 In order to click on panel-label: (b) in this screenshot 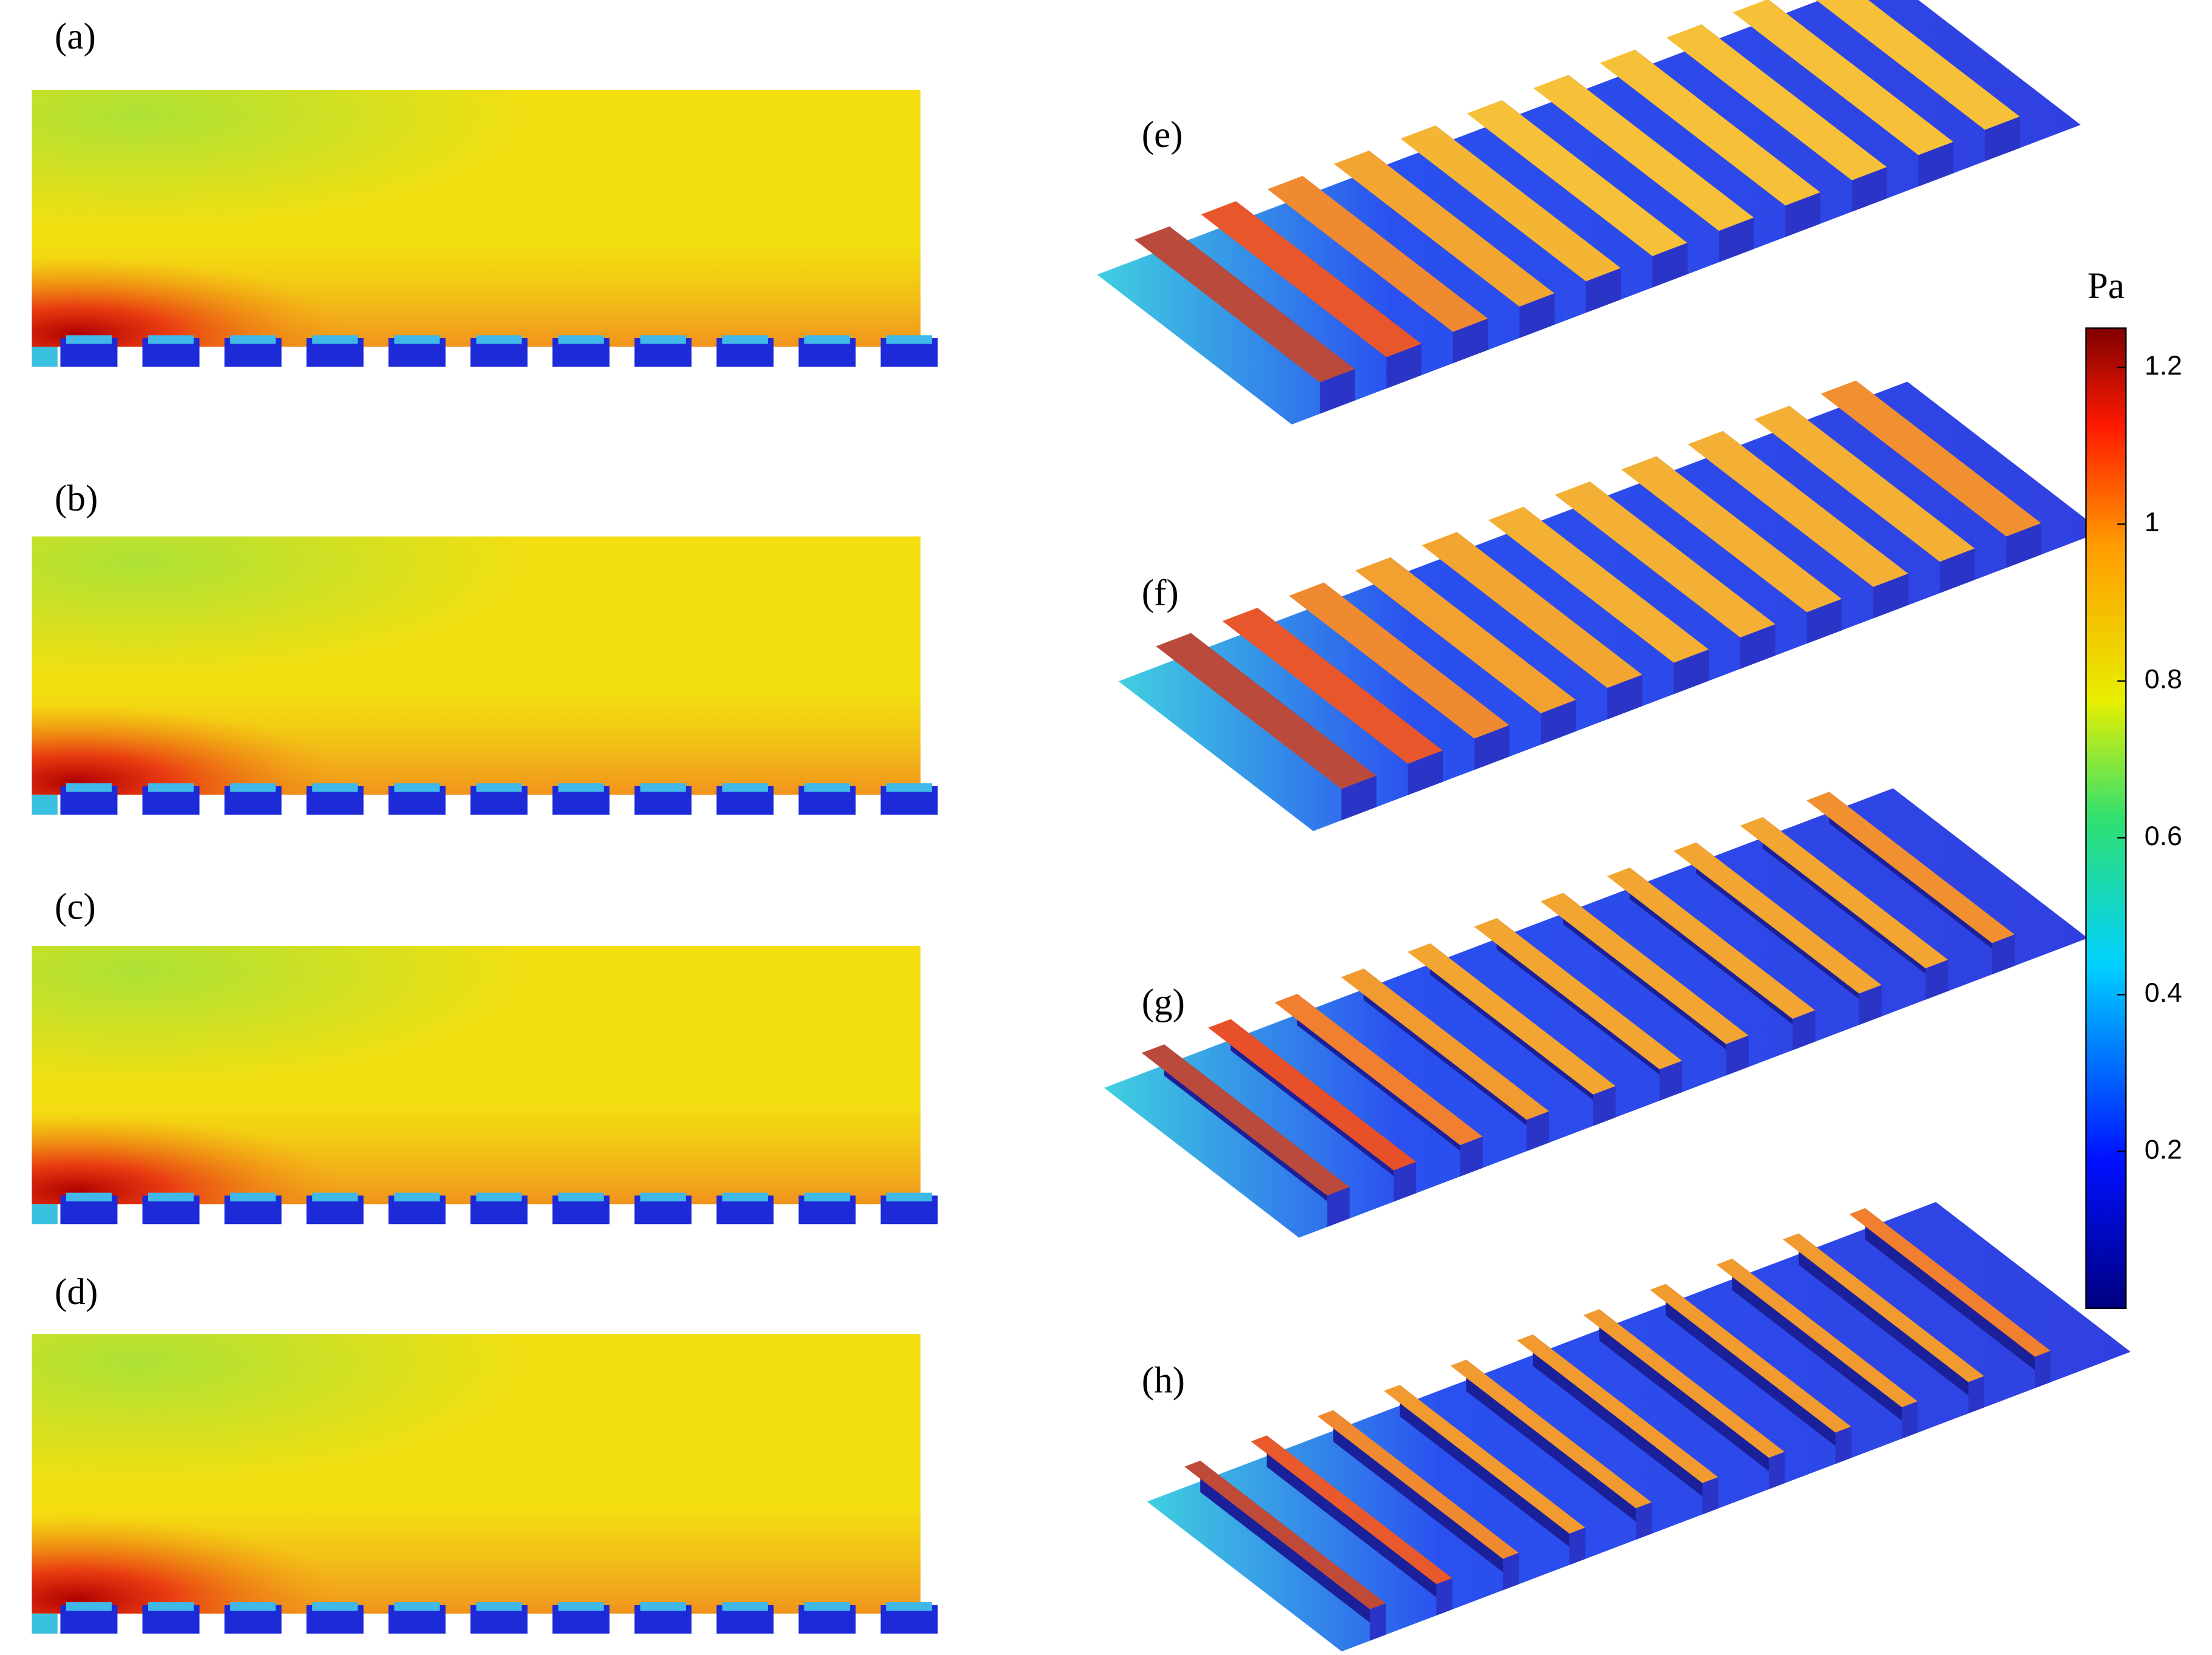, I will do `click(76, 498)`.